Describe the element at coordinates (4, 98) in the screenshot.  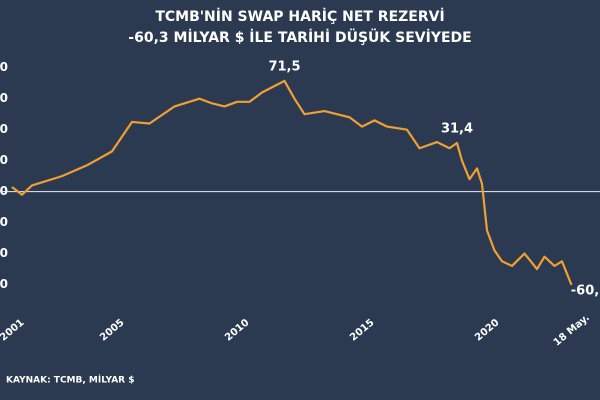
I see `y-tick-label: 60` at that location.